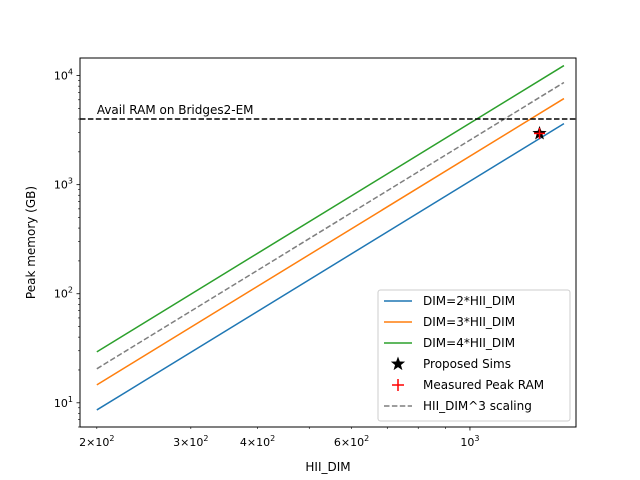  I want to click on y-tick-label: 10², so click(63, 293).